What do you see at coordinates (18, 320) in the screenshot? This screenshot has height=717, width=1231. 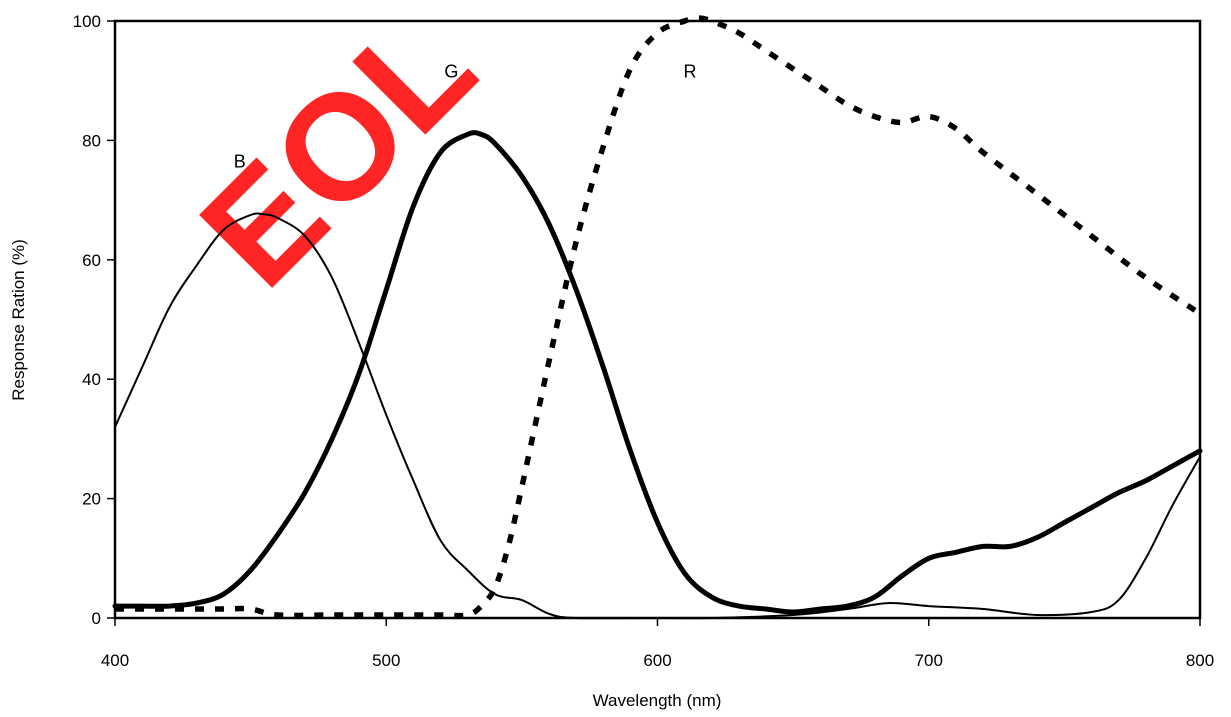 I see `y-axis-title: Response Ration (%)` at bounding box center [18, 320].